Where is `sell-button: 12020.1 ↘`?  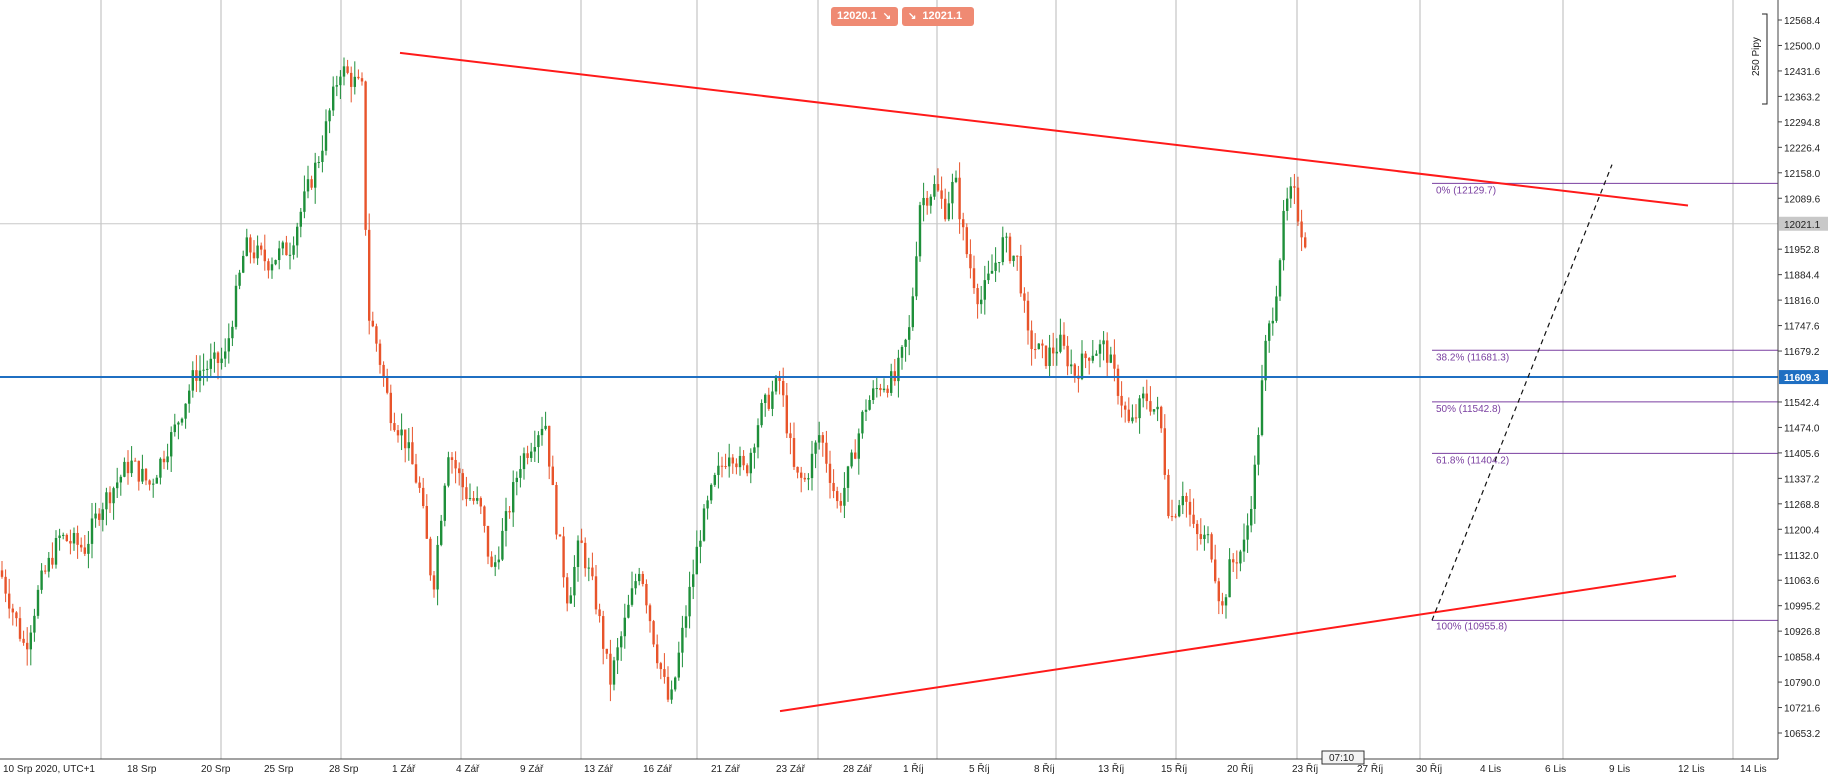
sell-button: 12020.1 ↘ is located at coordinates (864, 16).